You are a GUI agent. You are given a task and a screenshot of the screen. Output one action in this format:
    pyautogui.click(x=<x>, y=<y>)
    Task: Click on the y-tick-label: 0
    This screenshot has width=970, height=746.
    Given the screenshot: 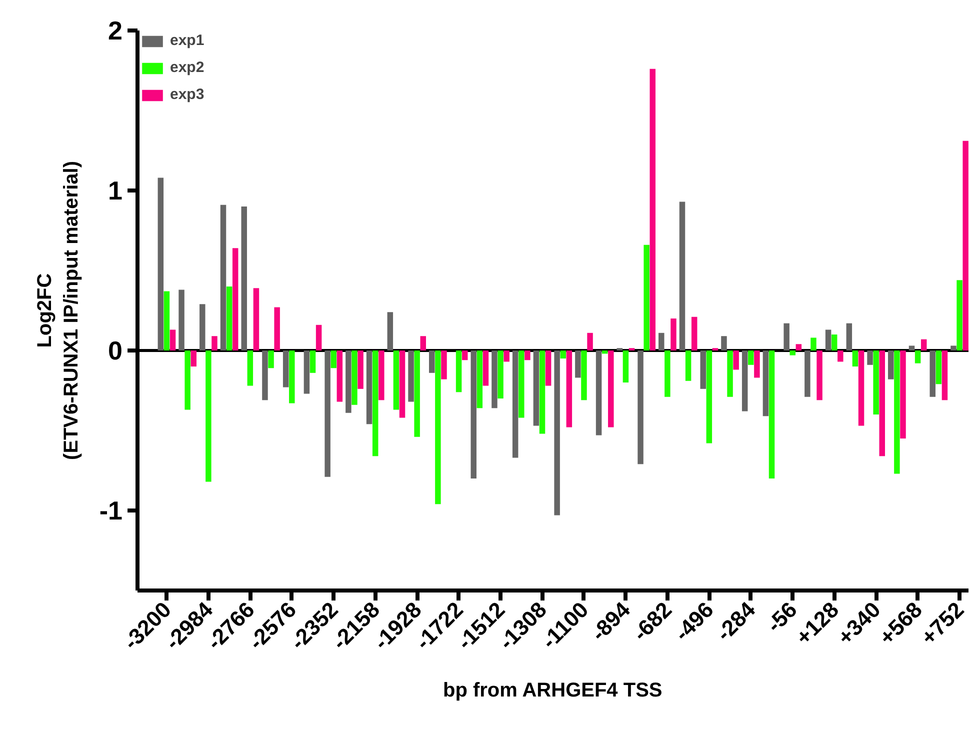 What is the action you would take?
    pyautogui.click(x=115, y=351)
    